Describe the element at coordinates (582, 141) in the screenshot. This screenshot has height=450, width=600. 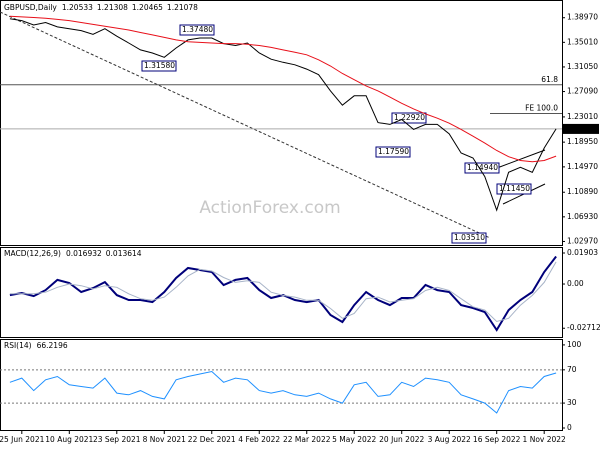
I see `y-tick-label: 1.18950` at that location.